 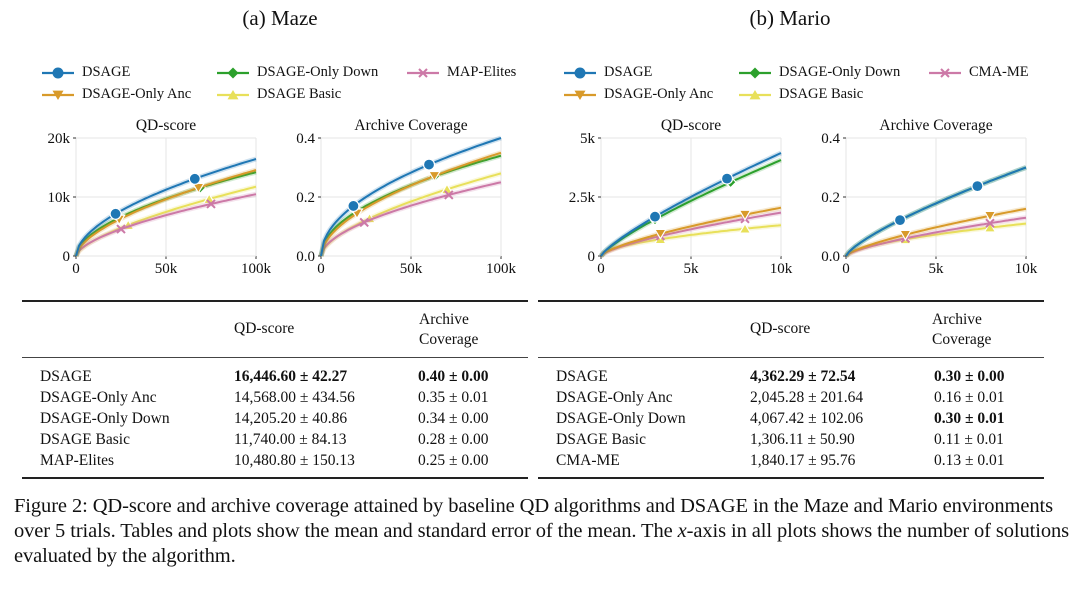 I want to click on series-line-dsage, so click(x=166, y=207).